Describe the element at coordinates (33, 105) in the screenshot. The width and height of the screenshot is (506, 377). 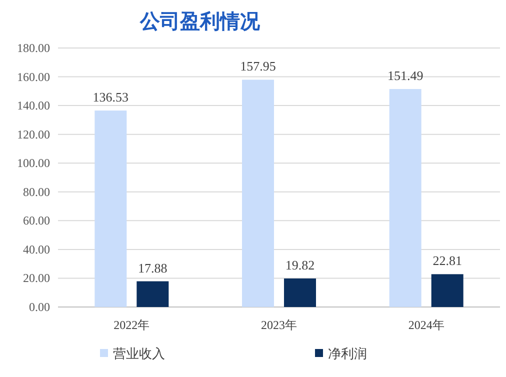
I see `y-tick-label: 140.00` at that location.